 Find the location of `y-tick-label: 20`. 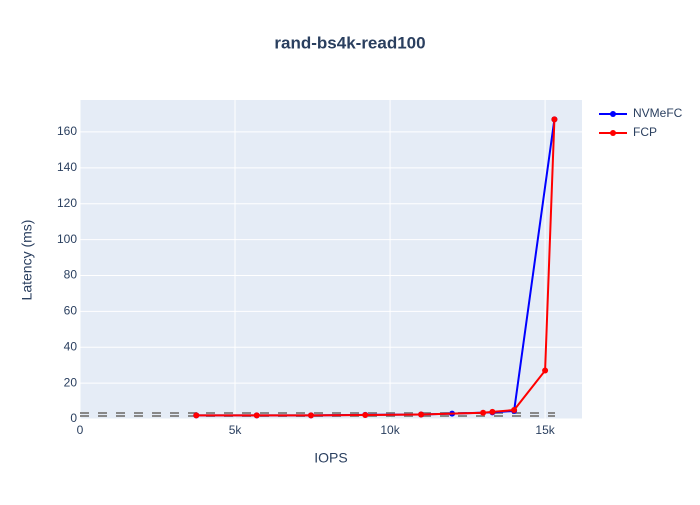

y-tick-label: 20 is located at coordinates (71, 382).